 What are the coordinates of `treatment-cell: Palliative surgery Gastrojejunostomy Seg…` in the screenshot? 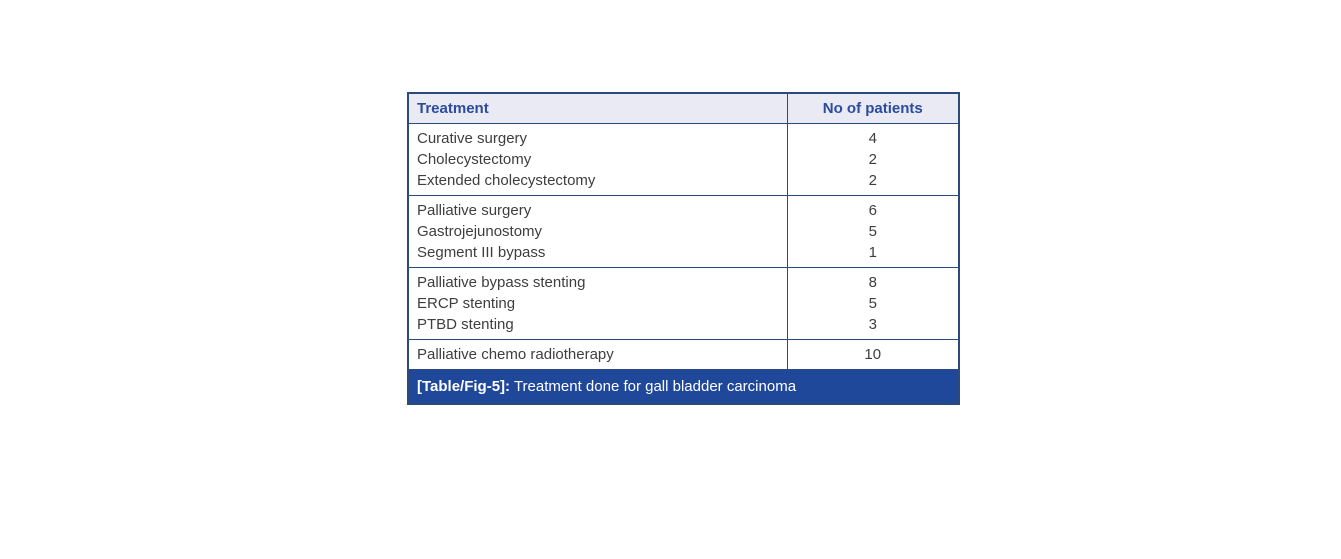 It's located at (597, 231).